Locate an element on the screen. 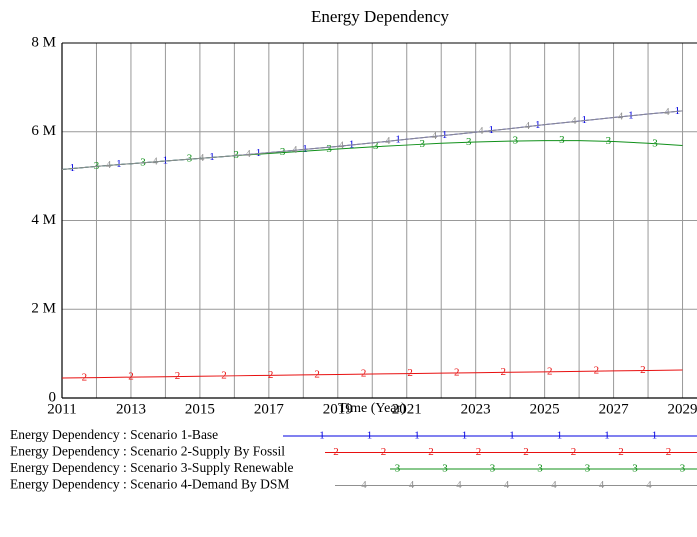 This screenshot has width=697, height=537. x-tick-label: 2029 is located at coordinates (682, 409).